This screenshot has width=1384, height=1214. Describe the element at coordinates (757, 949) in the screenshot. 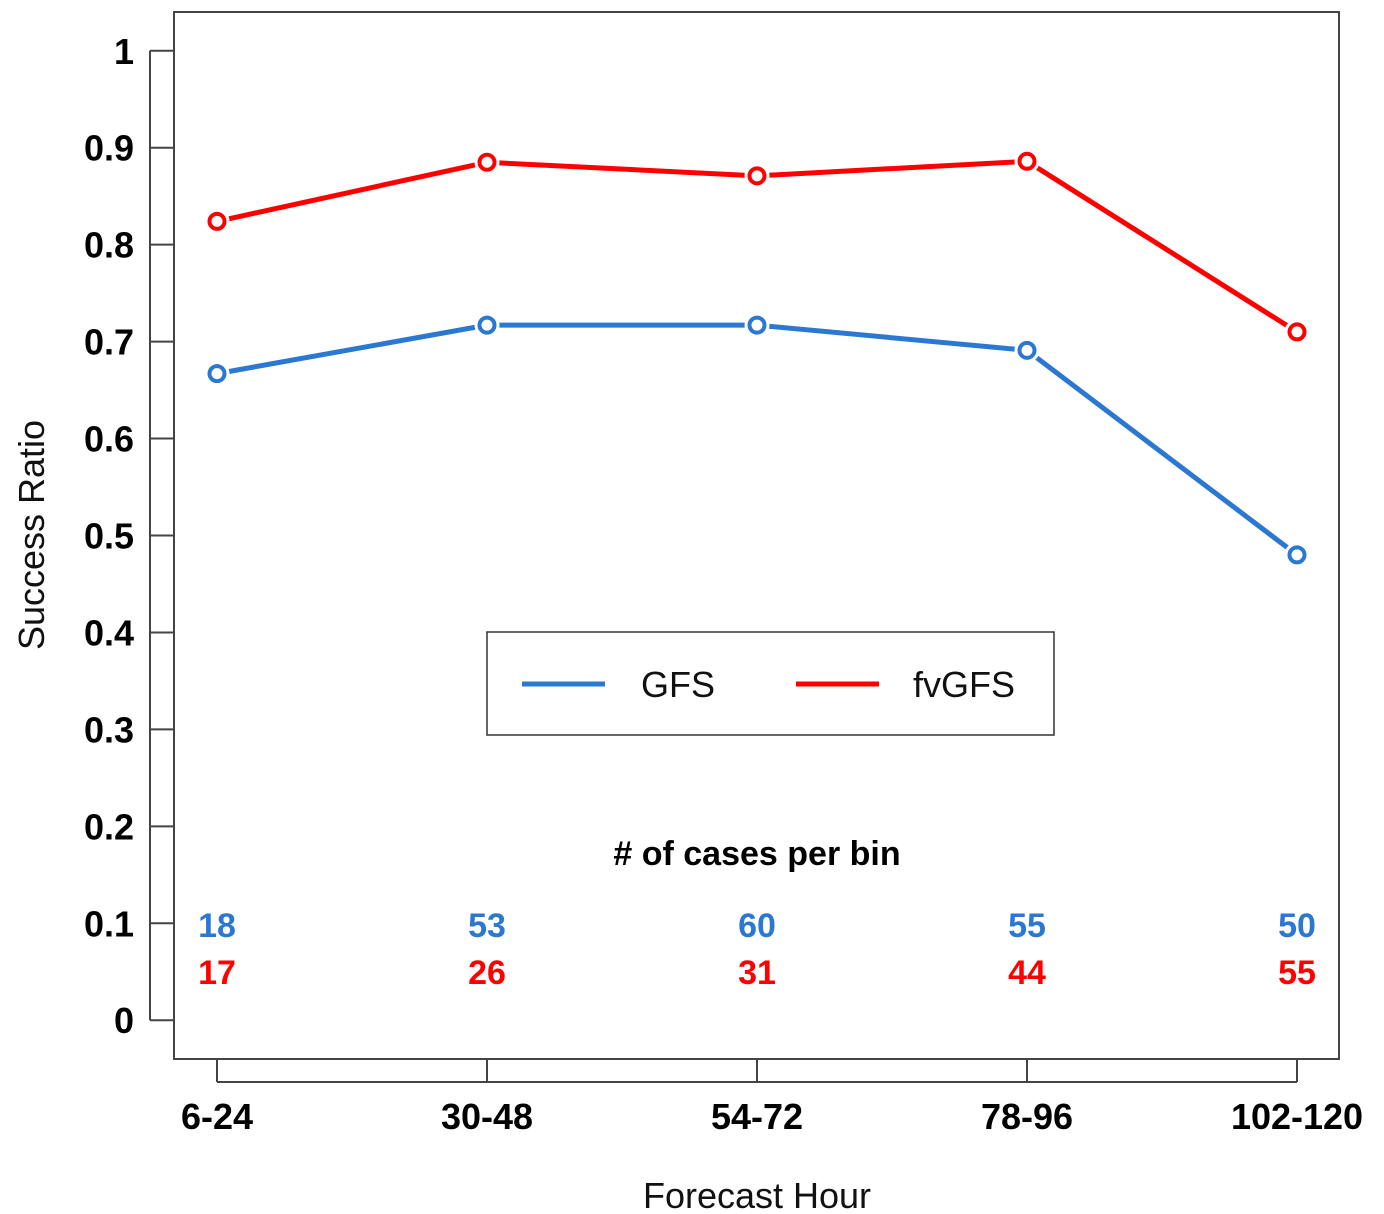

I see `counts-layer: 18 53 60 55 50 17 26 31 44 55` at that location.